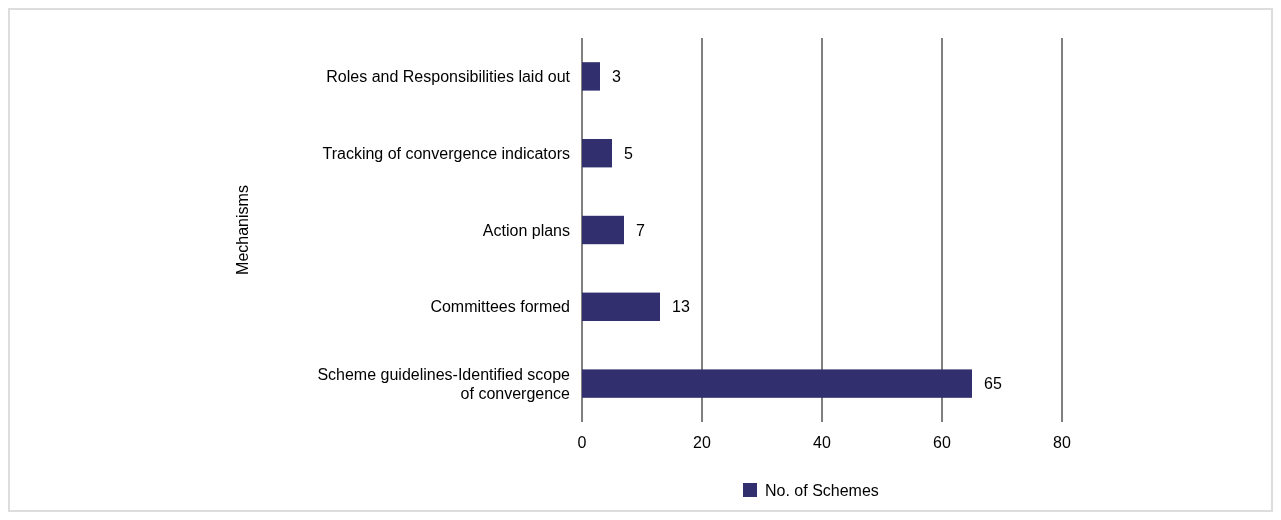 Image resolution: width=1281 pixels, height=520 pixels. What do you see at coordinates (1062, 442) in the screenshot?
I see `x-tick-label: 80` at bounding box center [1062, 442].